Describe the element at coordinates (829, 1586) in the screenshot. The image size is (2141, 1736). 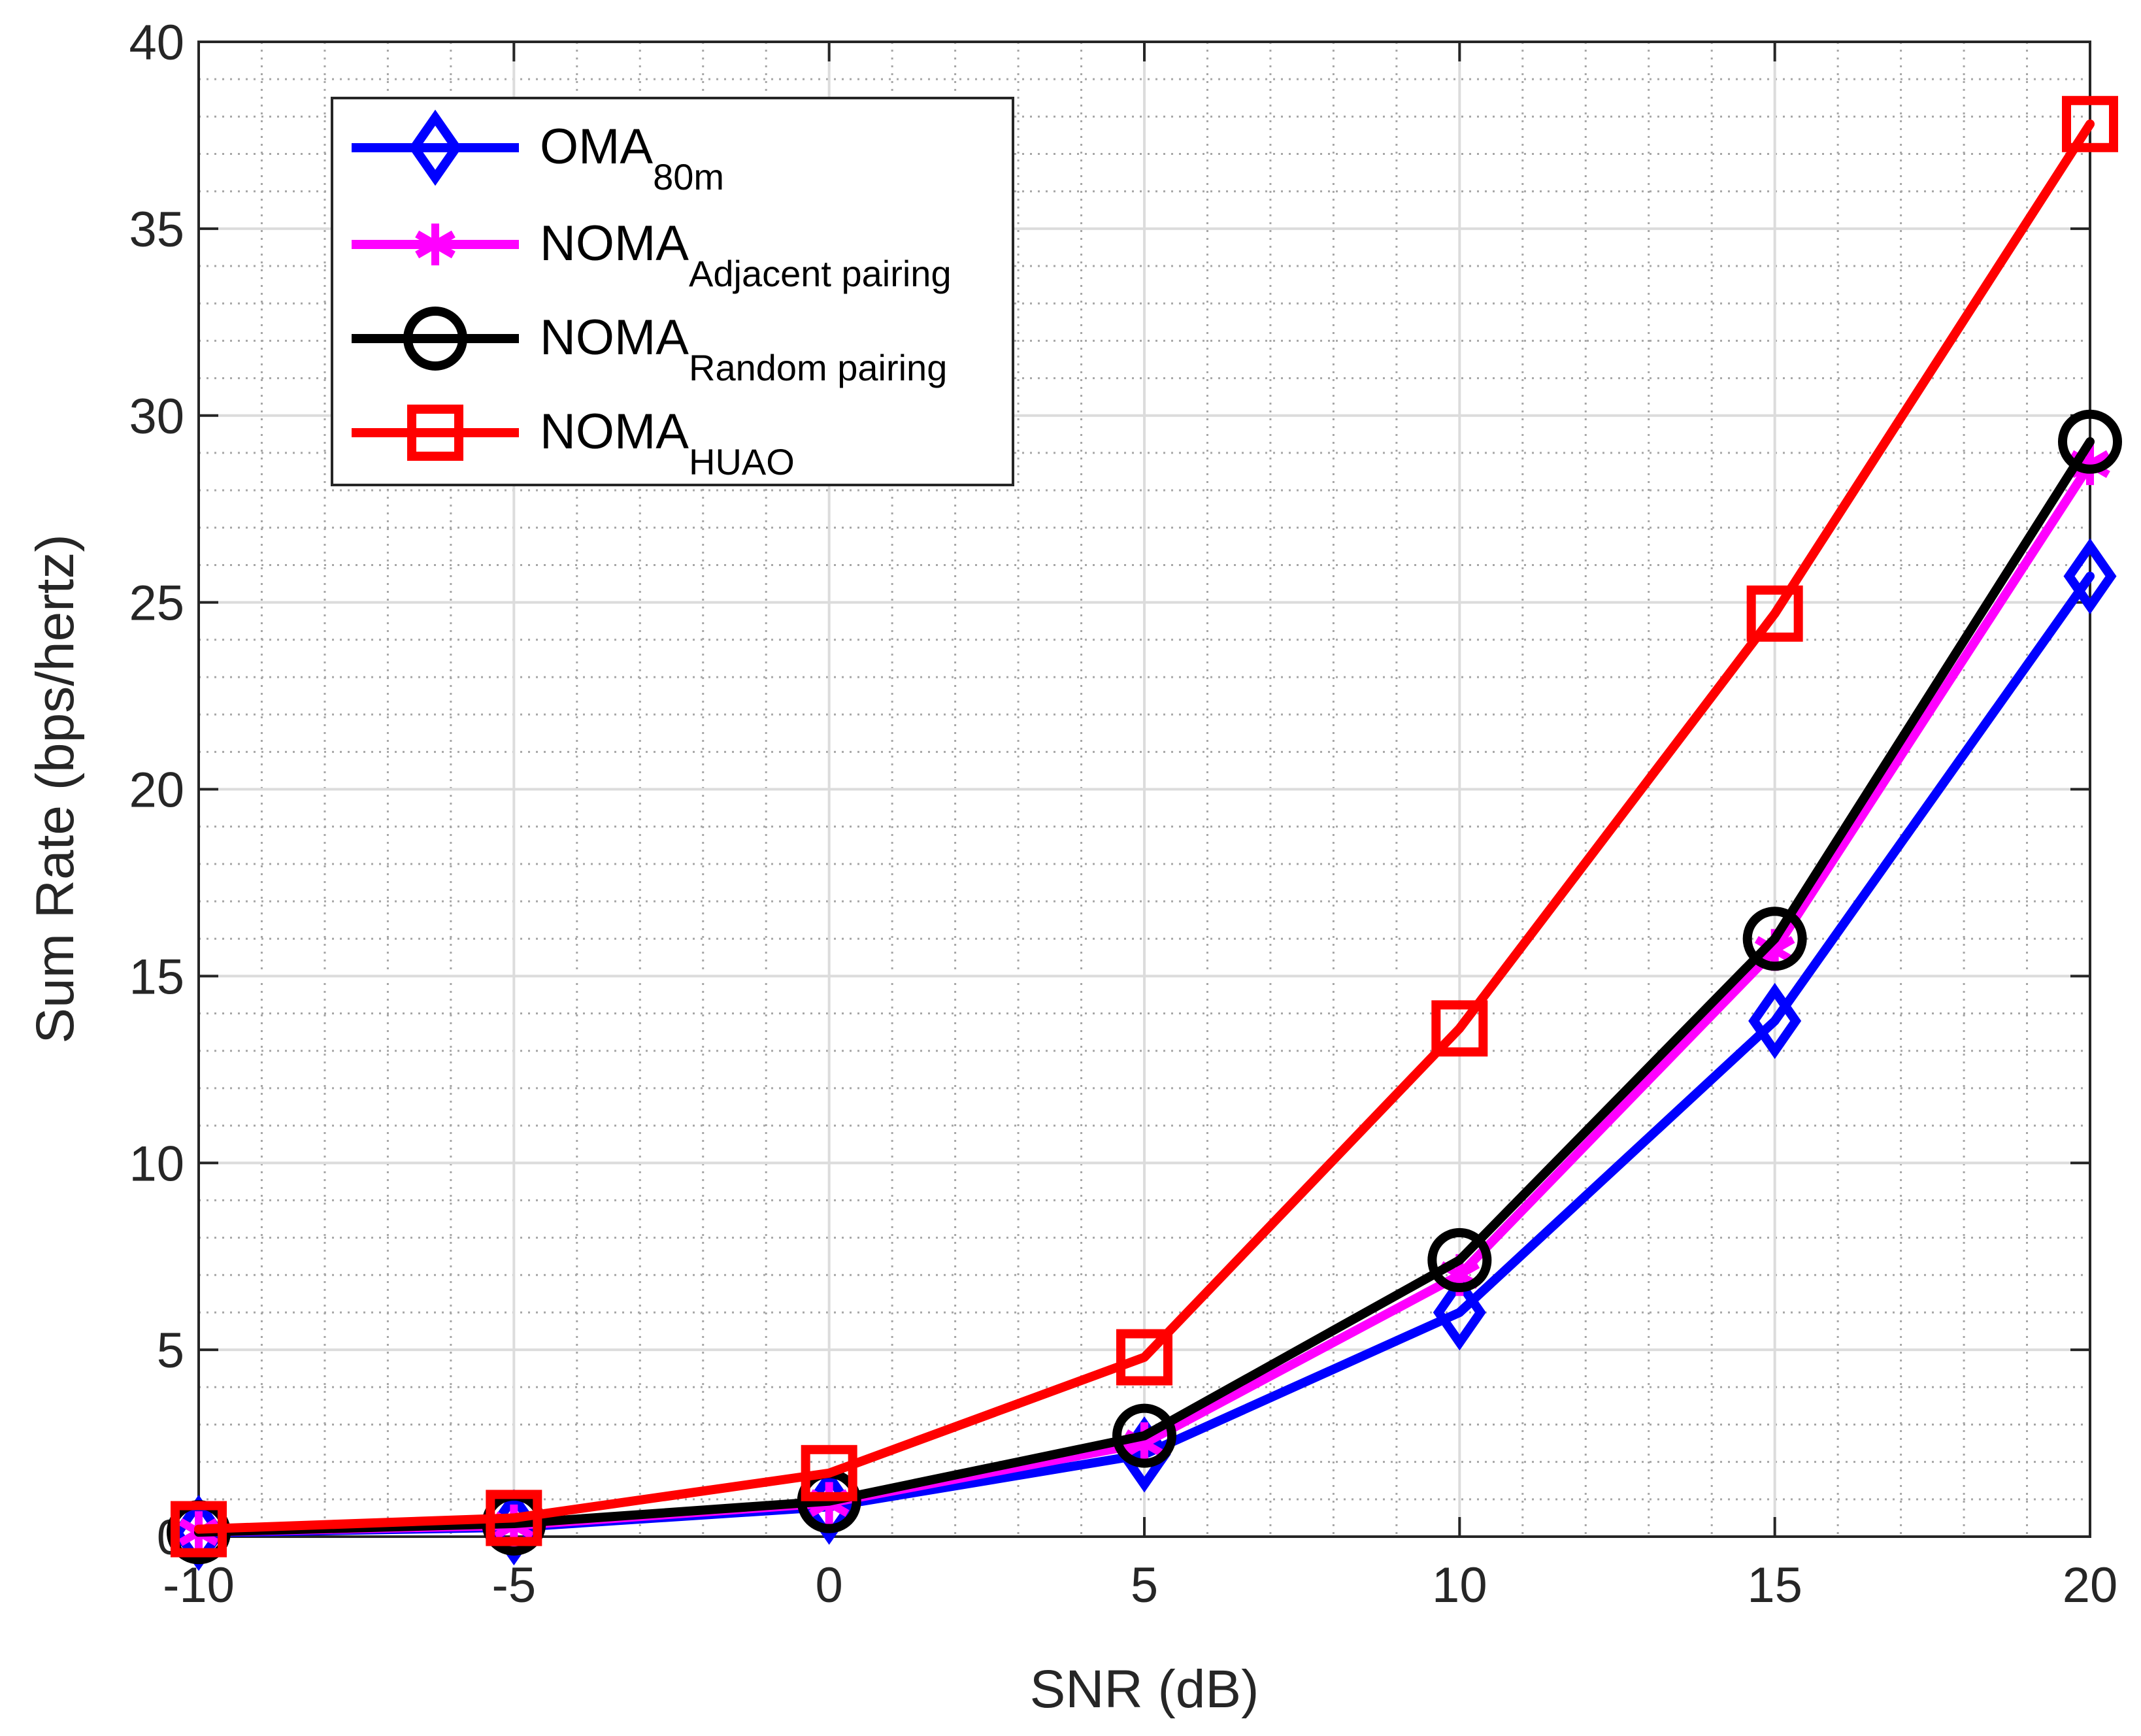
I see `x-tick-label: 0` at that location.